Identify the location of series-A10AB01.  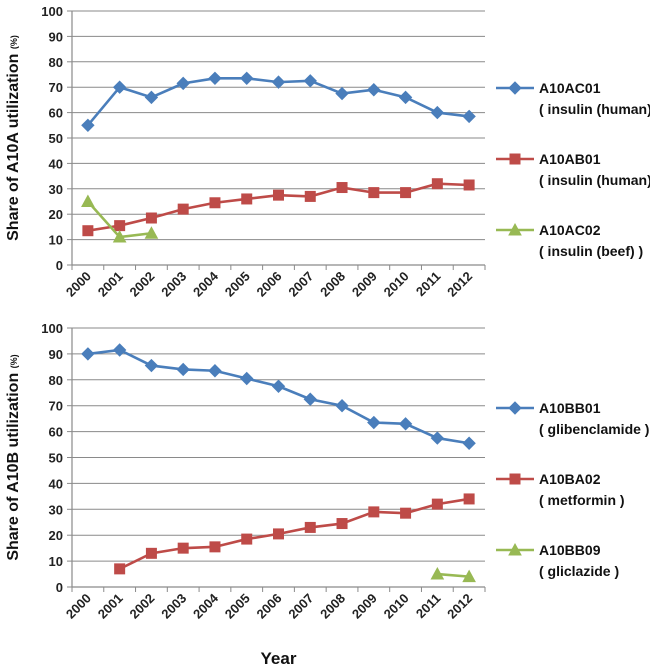
(278, 207).